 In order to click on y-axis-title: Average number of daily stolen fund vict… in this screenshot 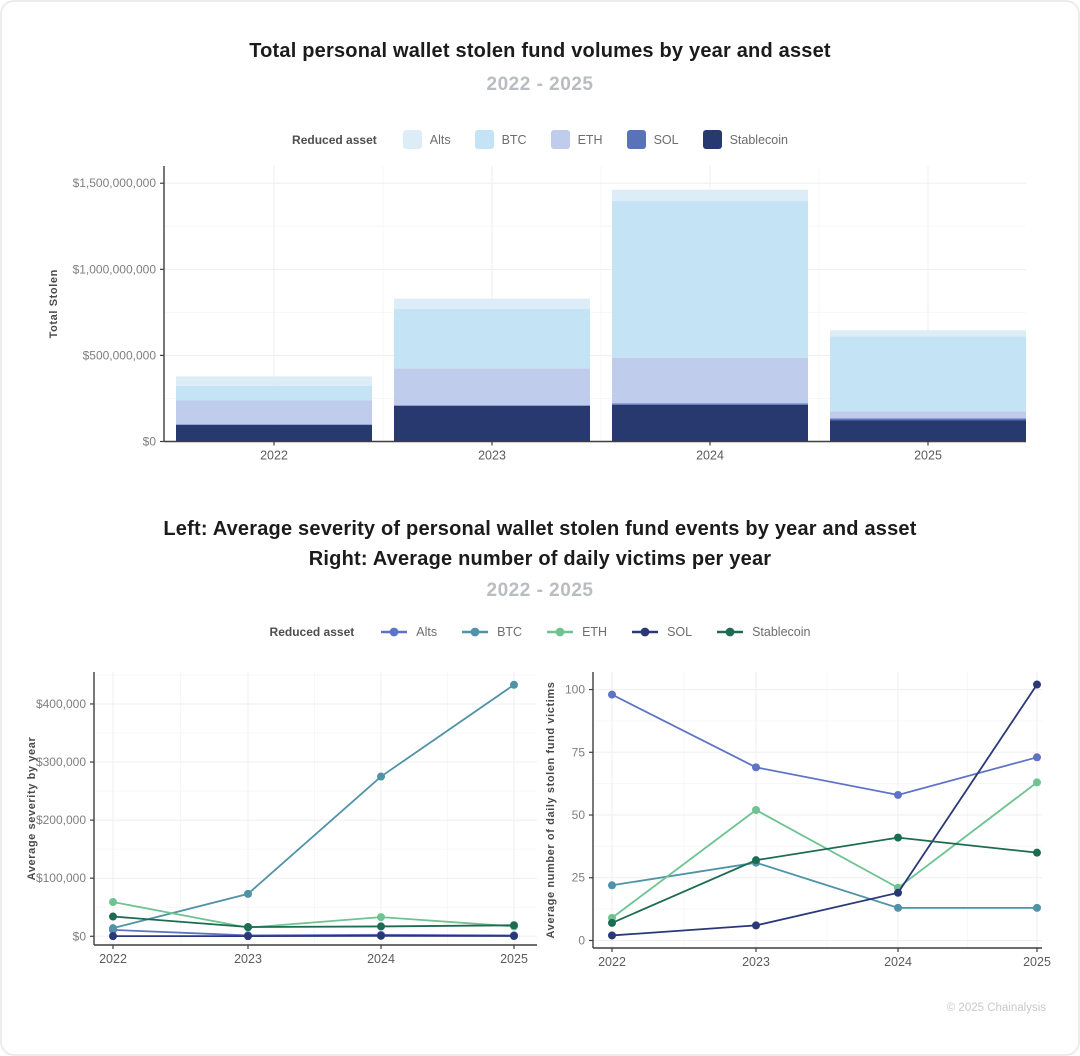, I will do `click(551, 809)`.